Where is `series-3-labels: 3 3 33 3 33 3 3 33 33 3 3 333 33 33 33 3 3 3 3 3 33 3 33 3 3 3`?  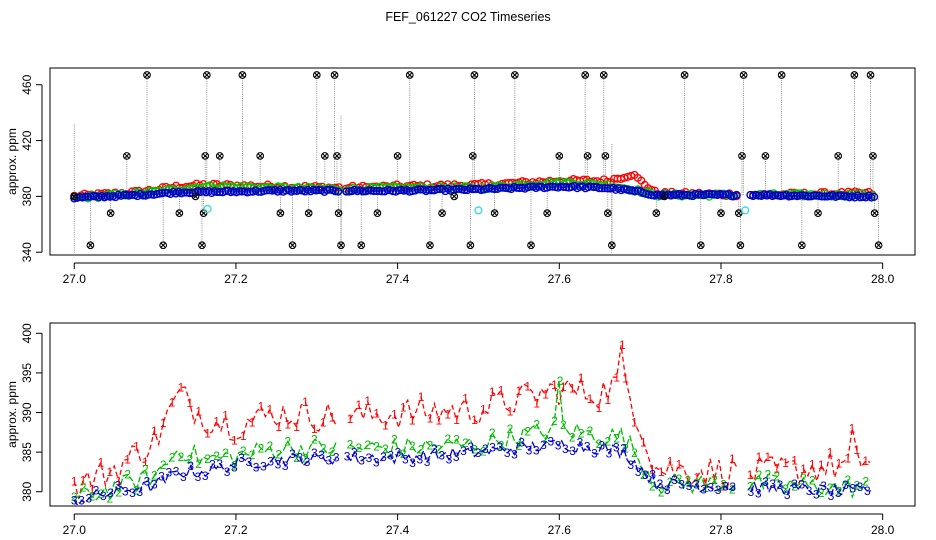
series-3-labels: 3 3 33 3 33 3 3 33 33 3 3 333 33 33 33 3 3 3 3 3 33 3 33 3 3 3 is located at coordinates (205, 476).